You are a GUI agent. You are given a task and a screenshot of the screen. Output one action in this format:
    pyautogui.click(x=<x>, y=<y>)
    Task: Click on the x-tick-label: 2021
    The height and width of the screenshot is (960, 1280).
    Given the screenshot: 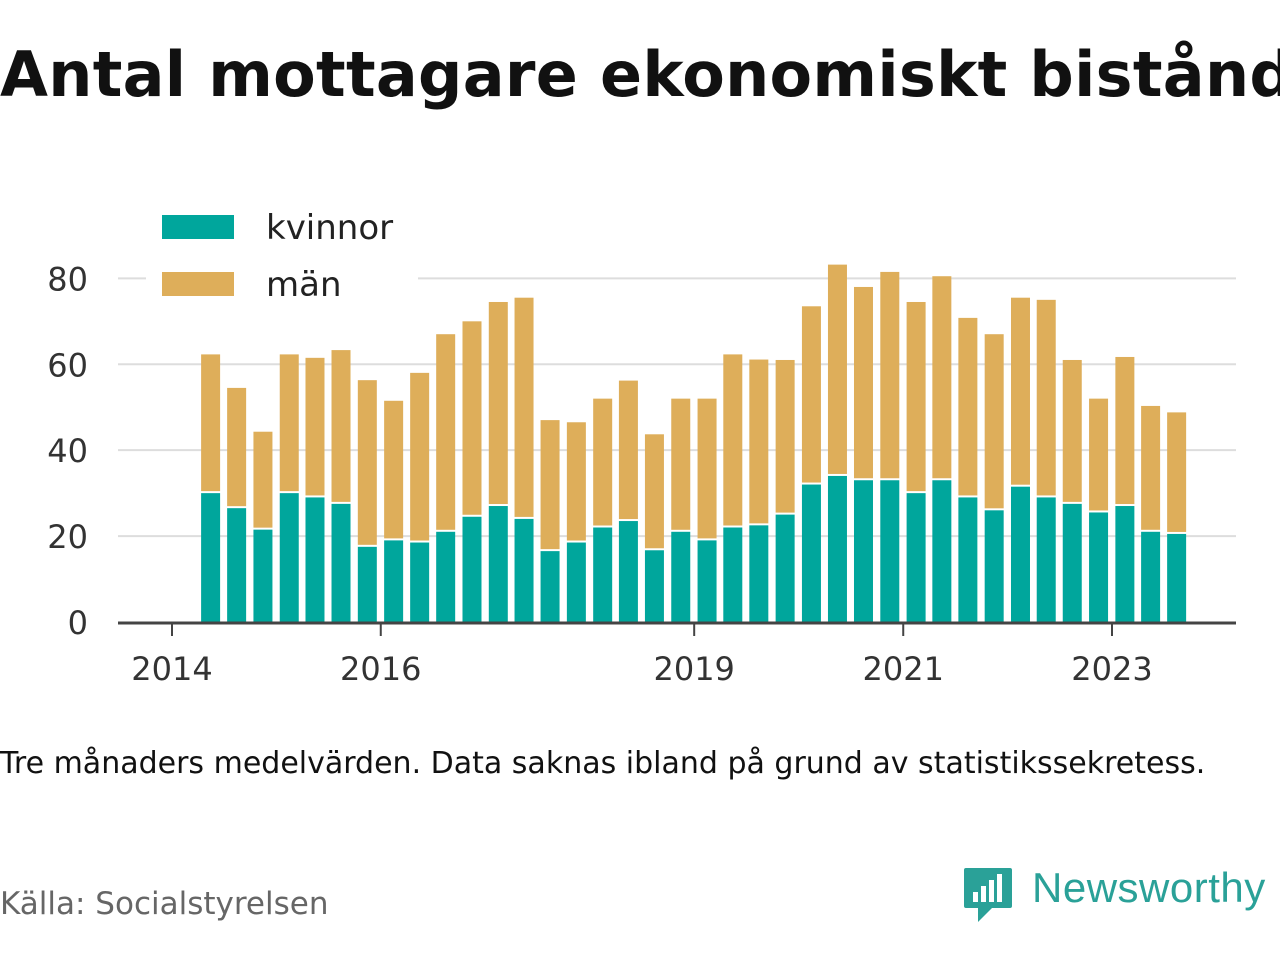 What is the action you would take?
    pyautogui.click(x=903, y=669)
    